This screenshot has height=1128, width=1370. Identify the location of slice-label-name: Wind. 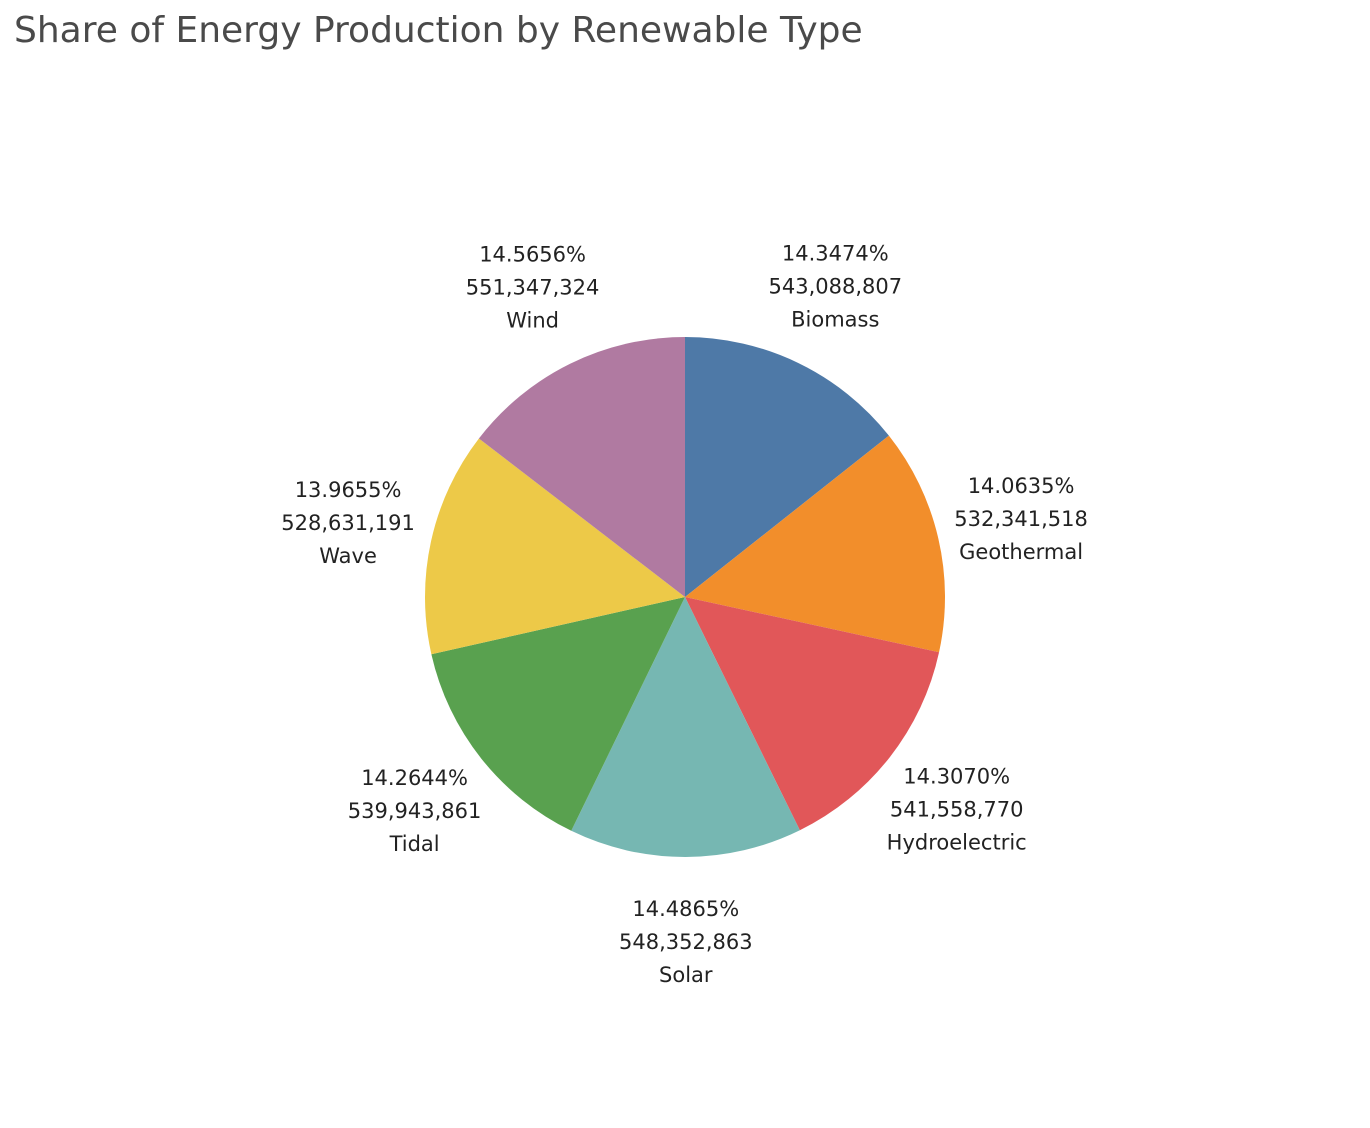
(532, 321).